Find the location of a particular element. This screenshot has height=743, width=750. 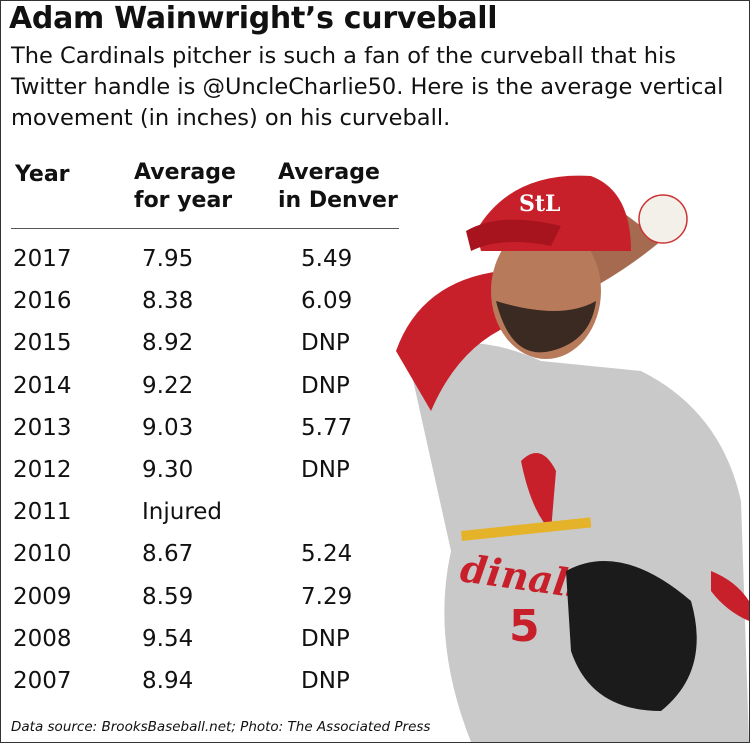

year-cell: 2015 is located at coordinates (42, 343).